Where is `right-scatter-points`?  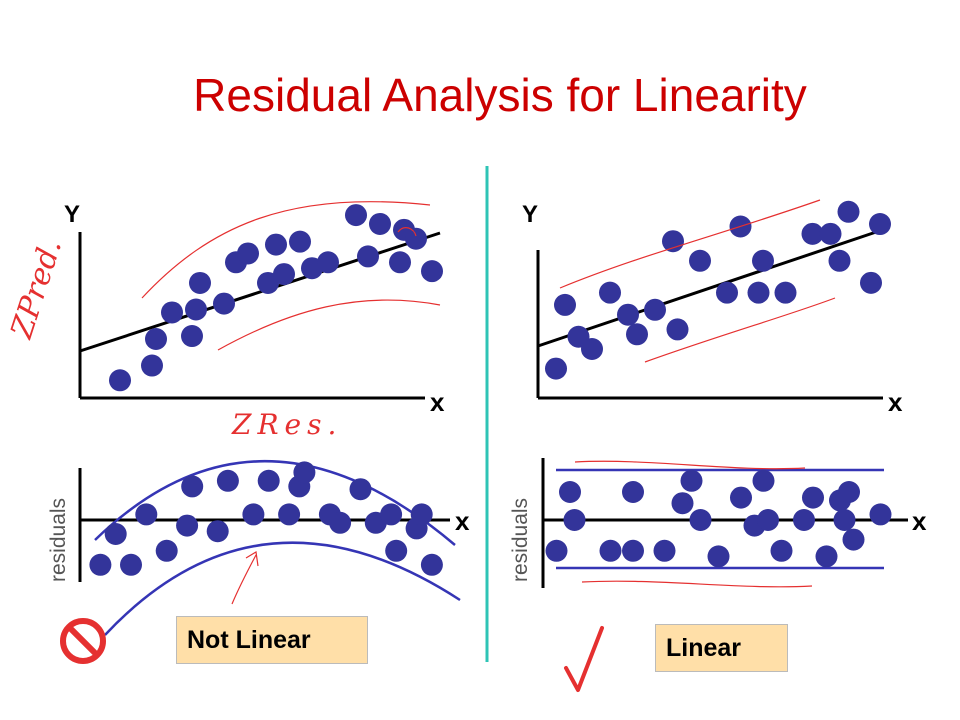
right-scatter-points is located at coordinates (718, 290).